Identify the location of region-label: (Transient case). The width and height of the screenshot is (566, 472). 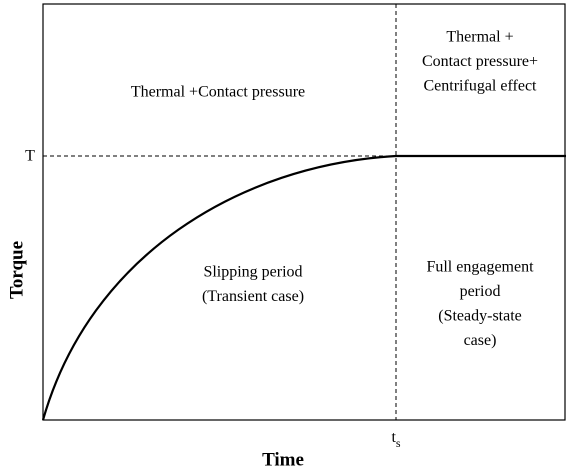
(253, 296).